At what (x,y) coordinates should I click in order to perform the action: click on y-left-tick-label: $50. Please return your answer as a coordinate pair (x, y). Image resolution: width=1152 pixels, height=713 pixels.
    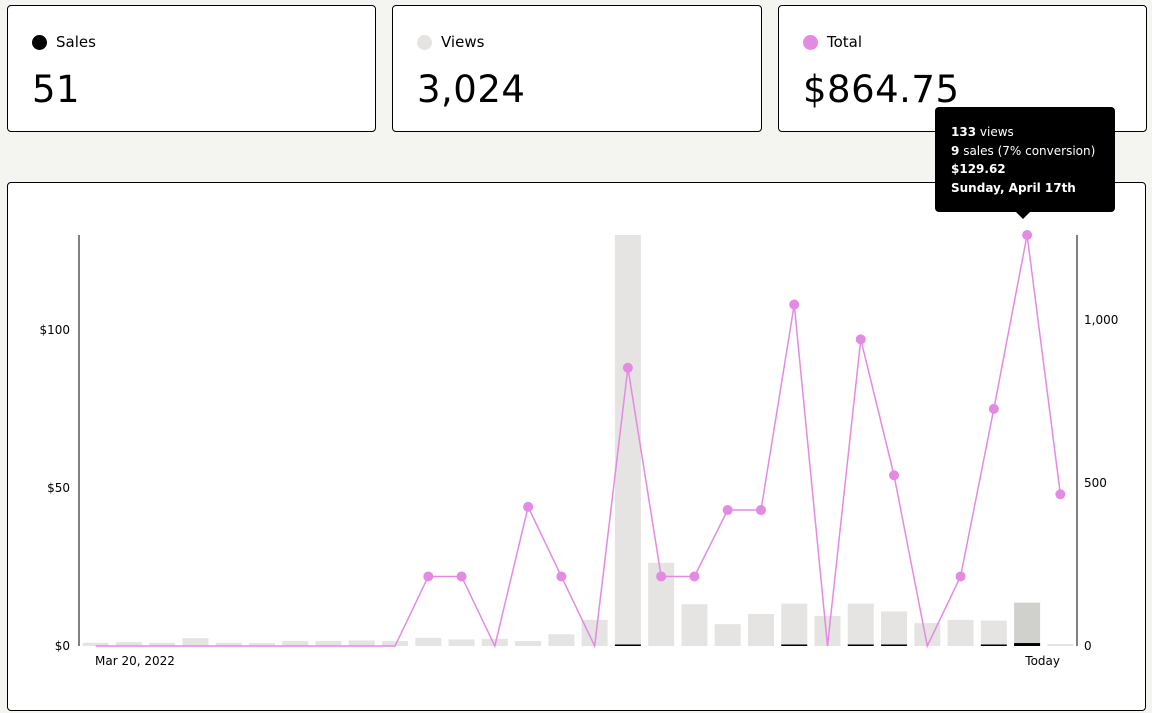
    Looking at the image, I should click on (58, 488).